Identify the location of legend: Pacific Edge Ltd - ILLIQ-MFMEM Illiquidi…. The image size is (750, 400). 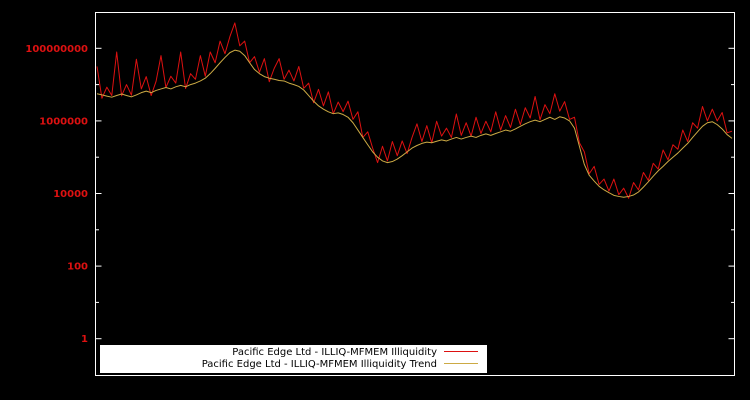
(293, 359).